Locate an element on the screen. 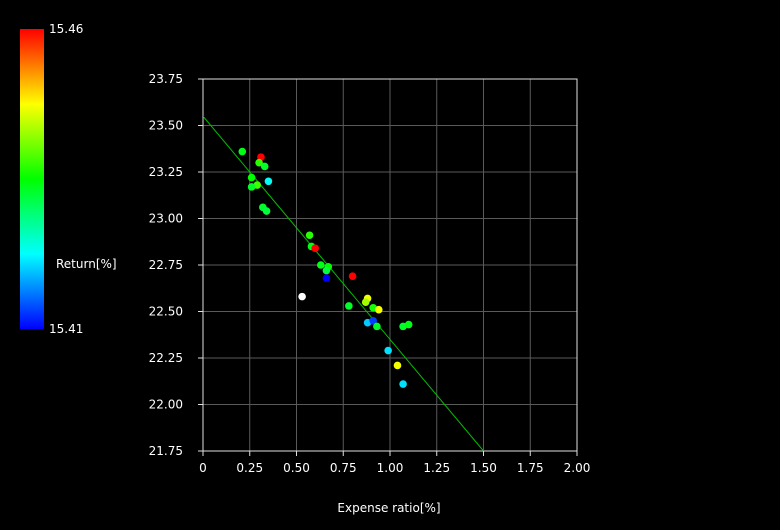 Image resolution: width=780 pixels, height=530 pixels. x-tick-label: 1.25 is located at coordinates (436, 468).